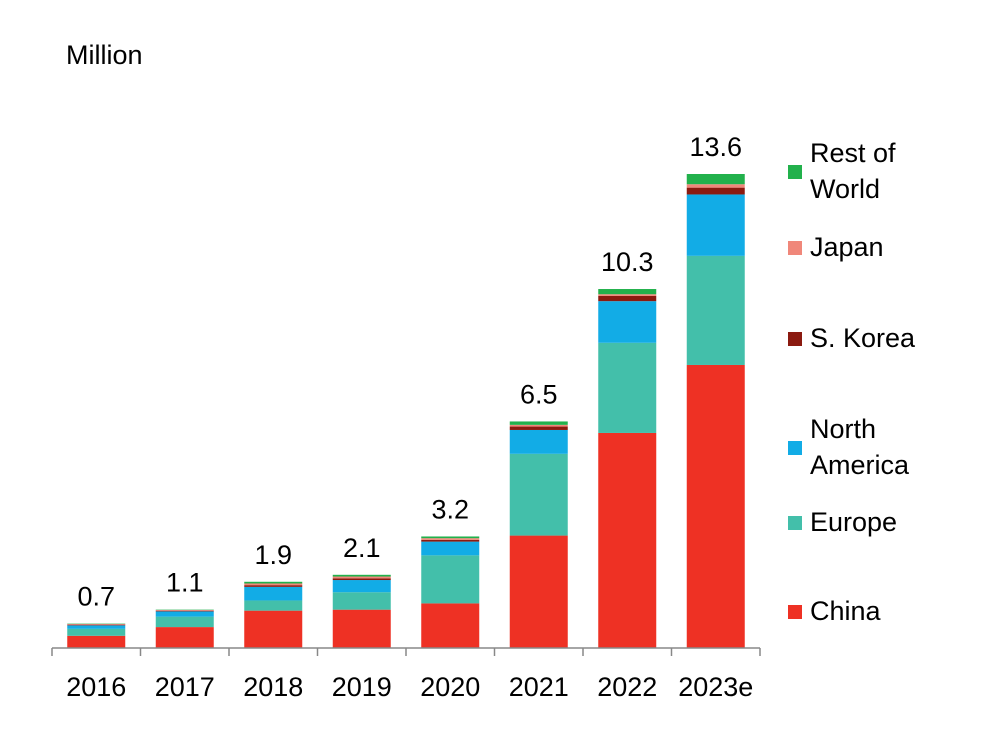  What do you see at coordinates (846, 611) in the screenshot?
I see `legend-label: China` at bounding box center [846, 611].